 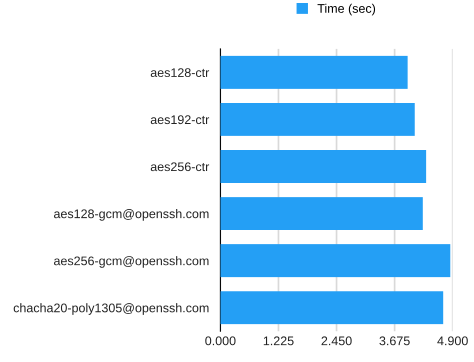 I want to click on x-tick-label: 0.000, so click(x=220, y=341).